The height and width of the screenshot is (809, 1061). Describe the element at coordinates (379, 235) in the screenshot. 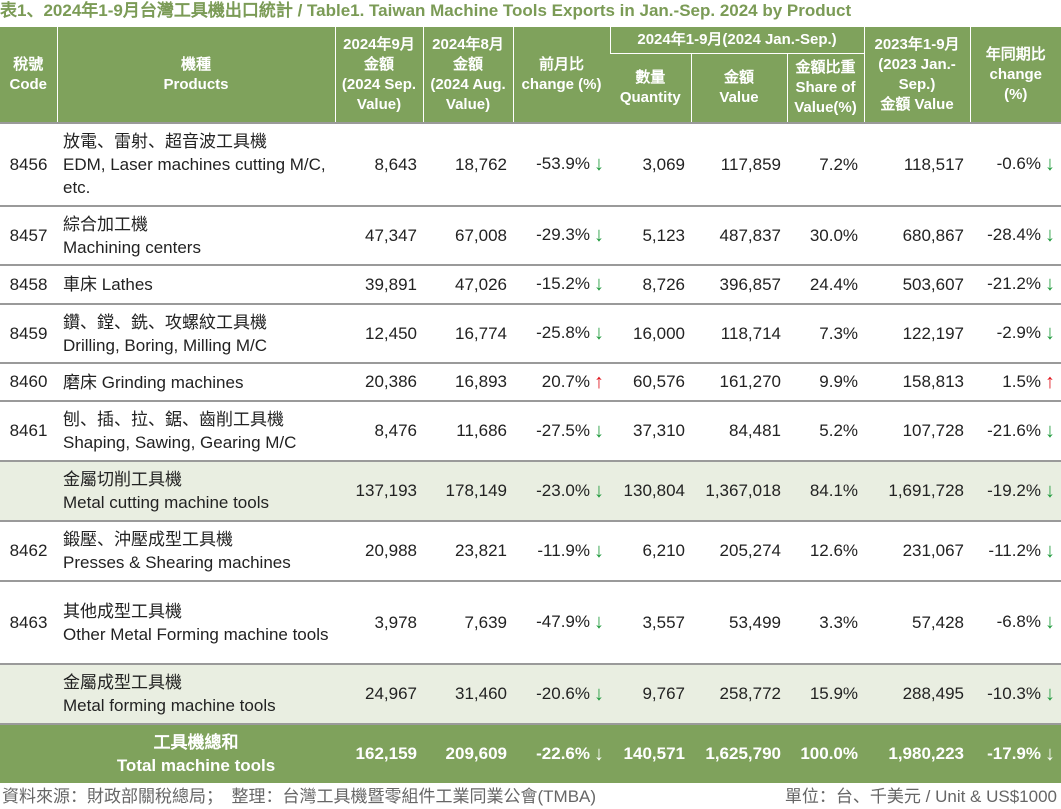

I see `sep-value: 47,347` at that location.